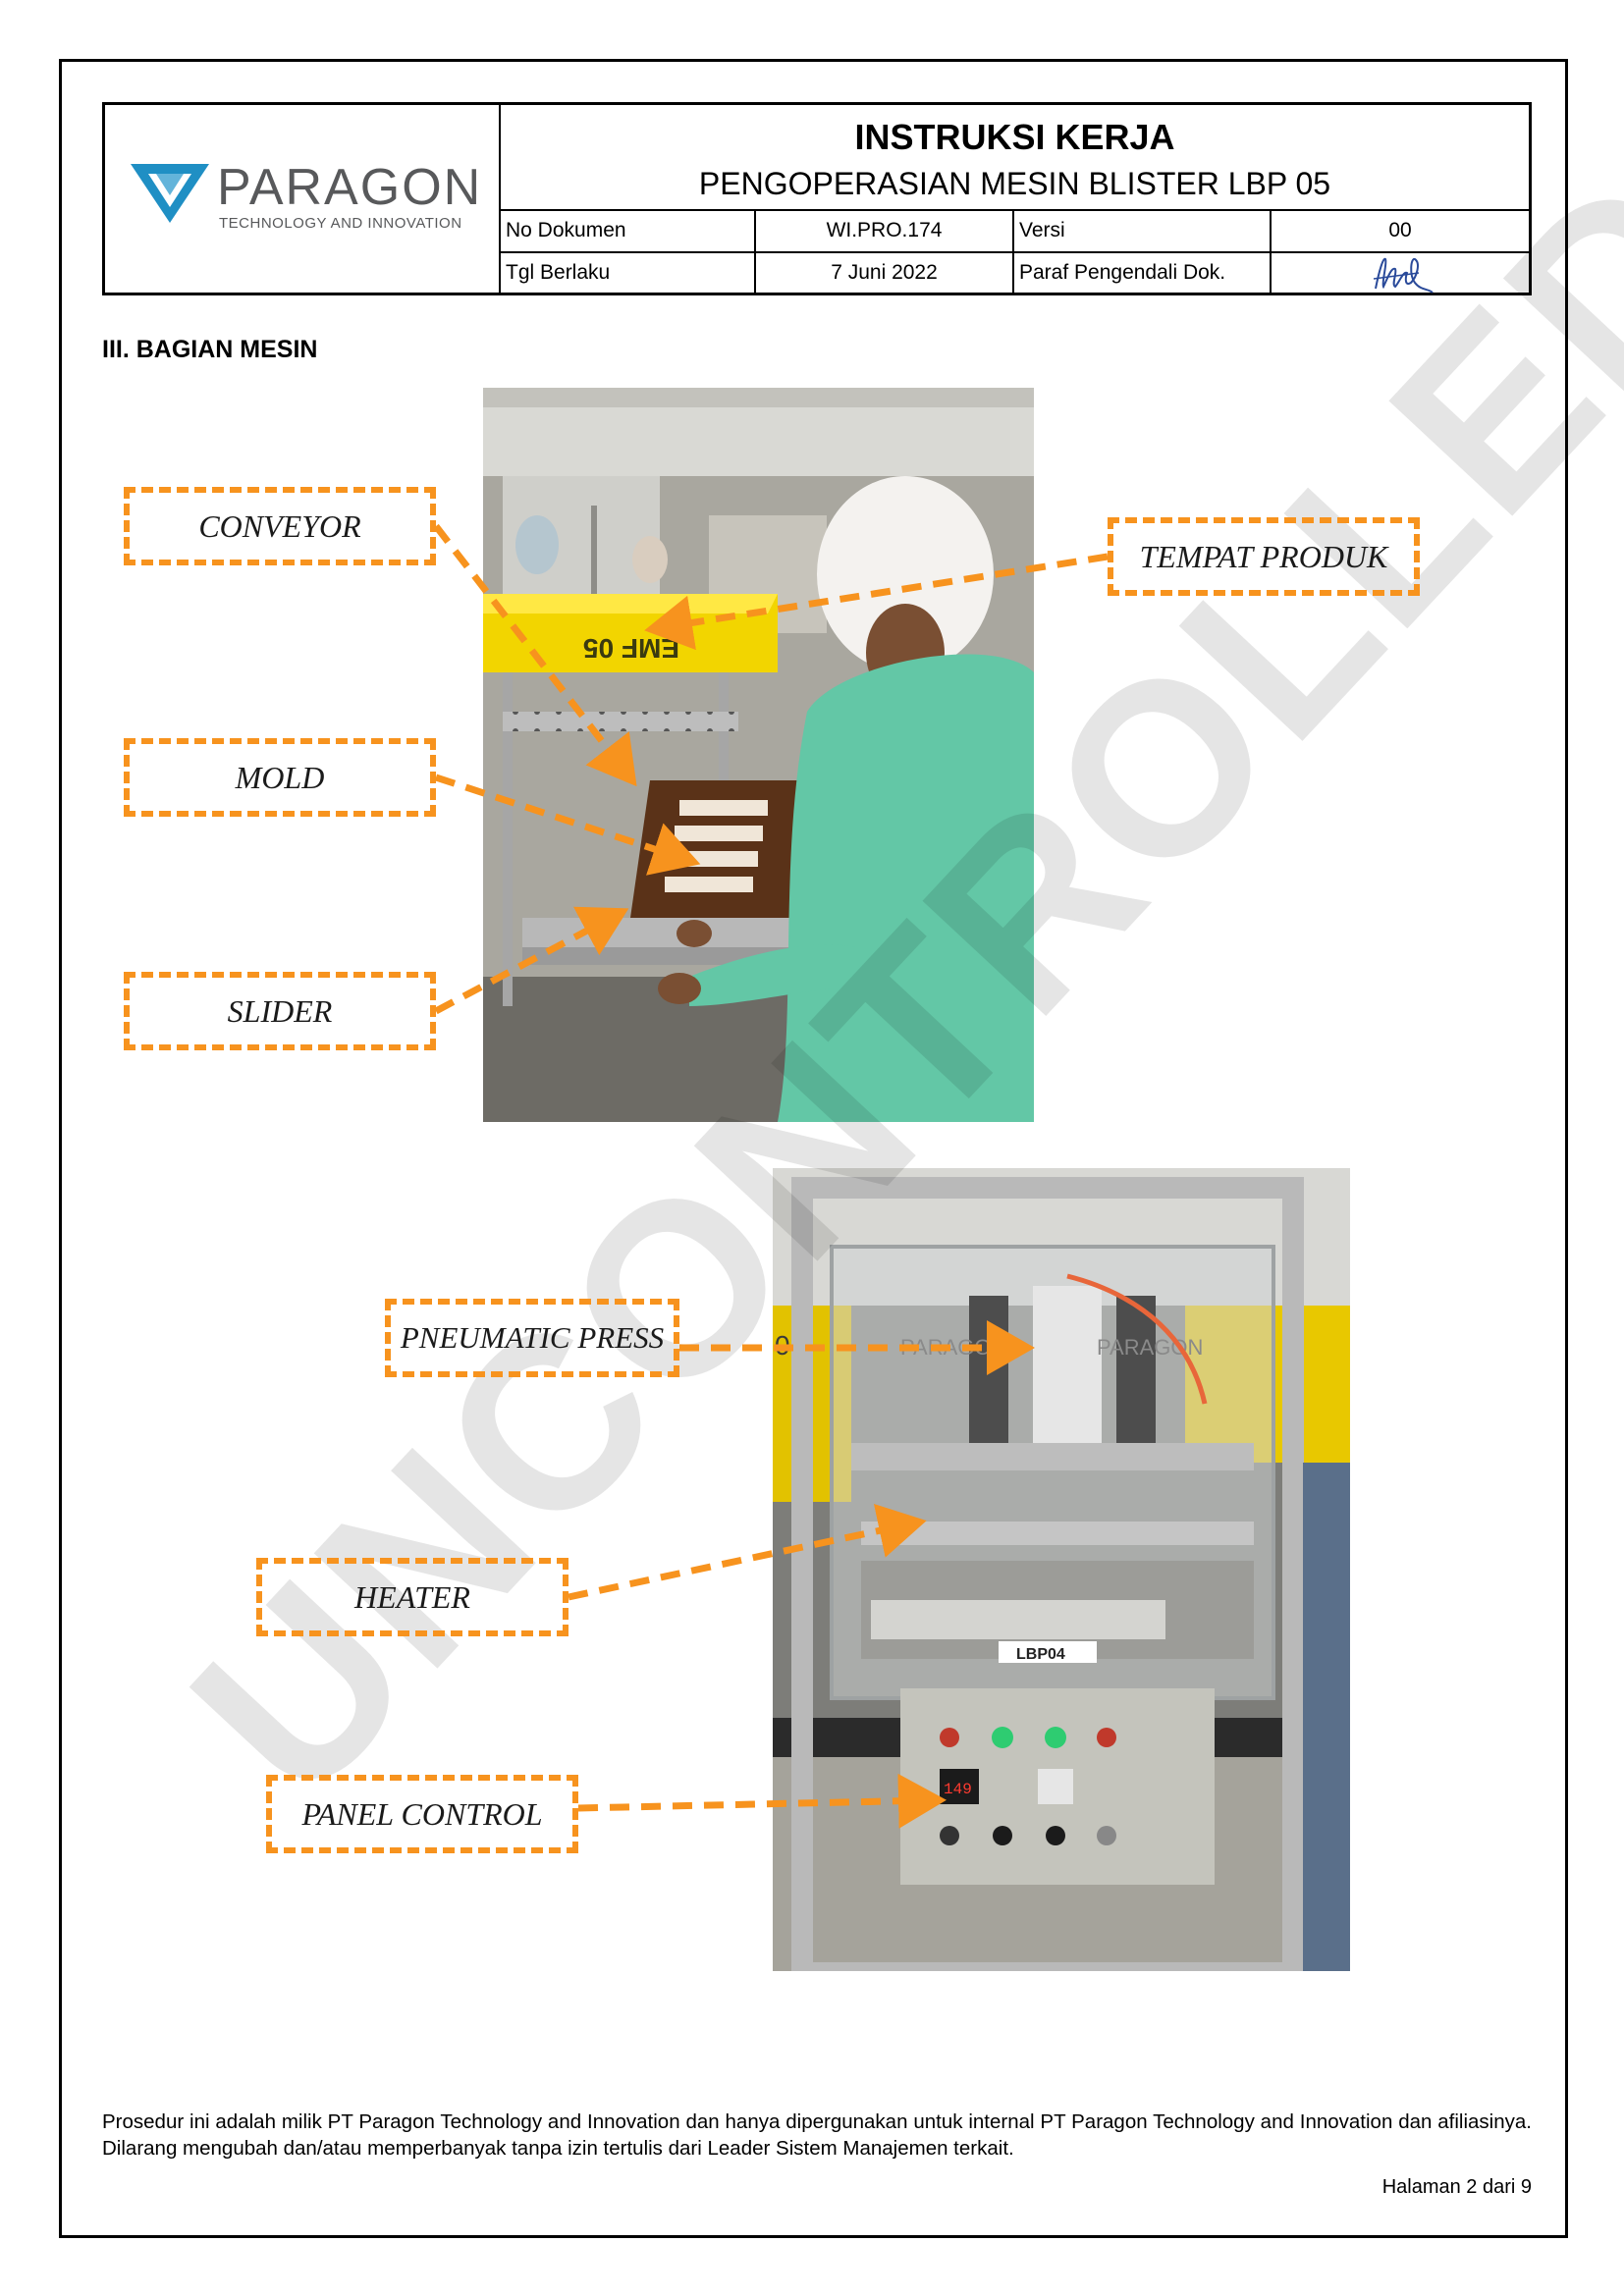 This screenshot has height=2296, width=1624. What do you see at coordinates (1040, 1654) in the screenshot?
I see `machine-tag-text: LBP04` at bounding box center [1040, 1654].